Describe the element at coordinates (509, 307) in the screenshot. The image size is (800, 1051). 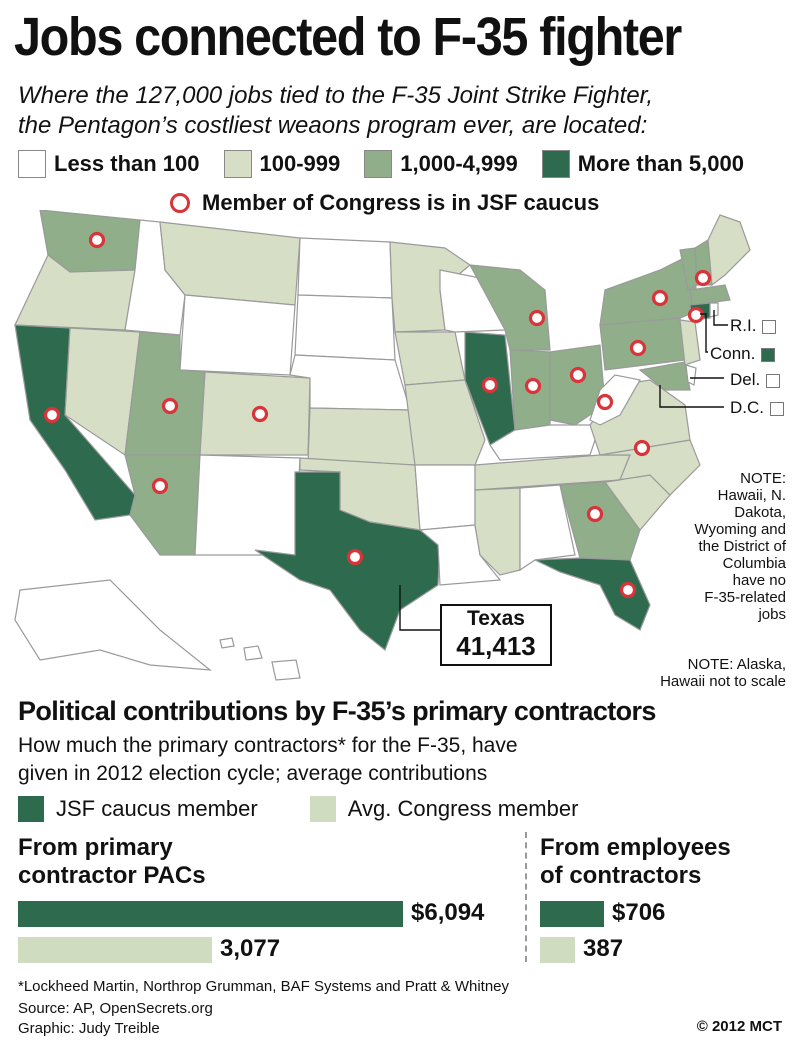
I see `state-michigan` at that location.